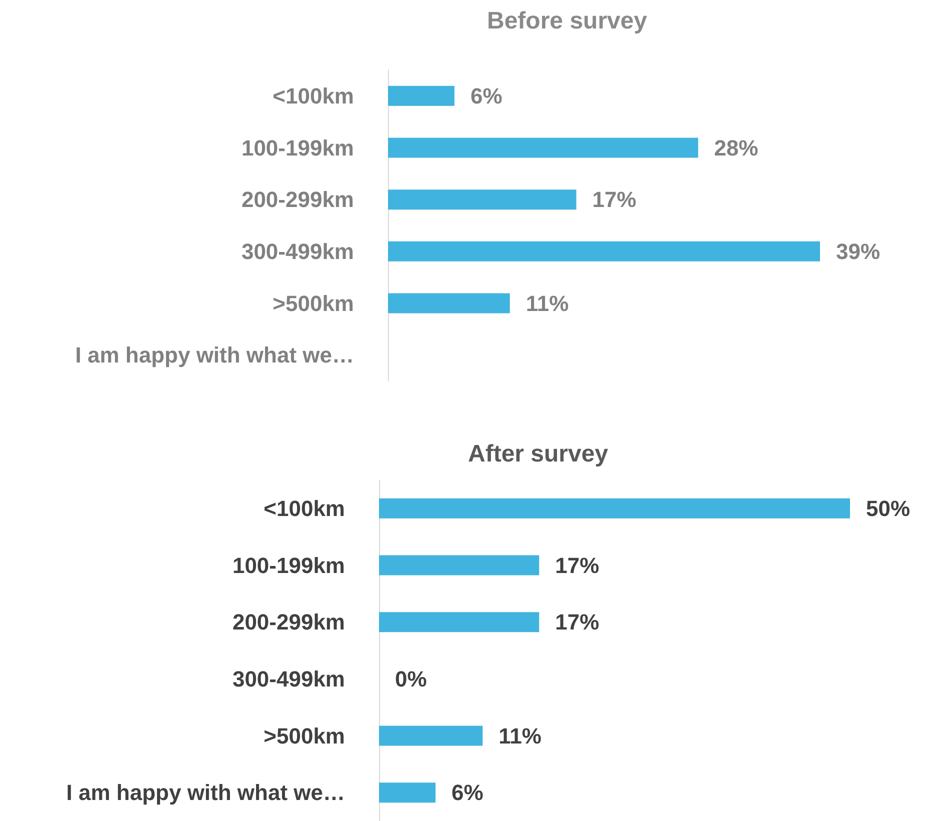  Describe the element at coordinates (858, 251) in the screenshot. I see `data-label: 39%` at that location.